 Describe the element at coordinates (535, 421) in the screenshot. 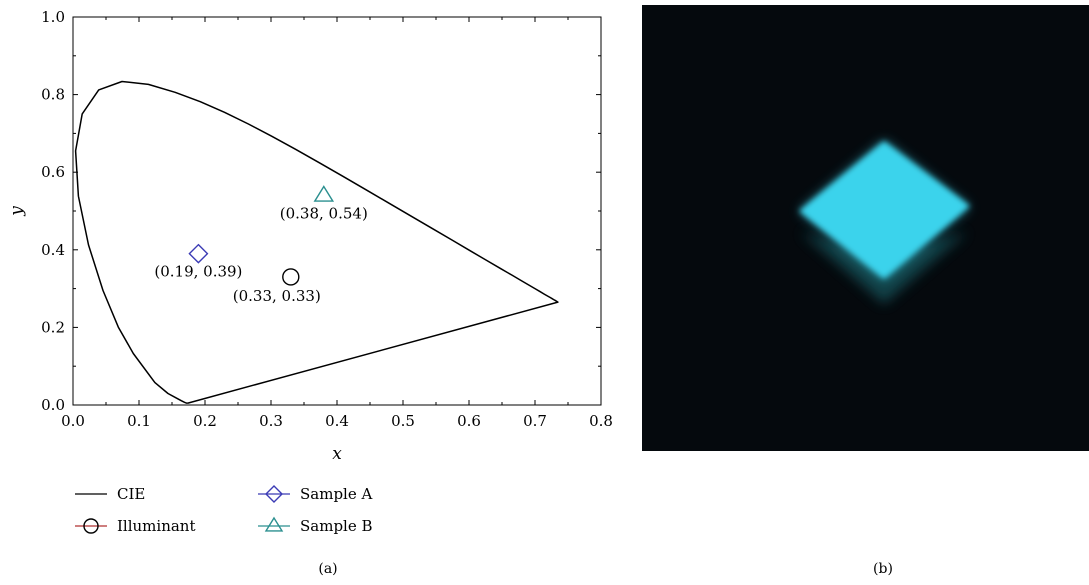

I see `x-tick-label: 0.7` at that location.